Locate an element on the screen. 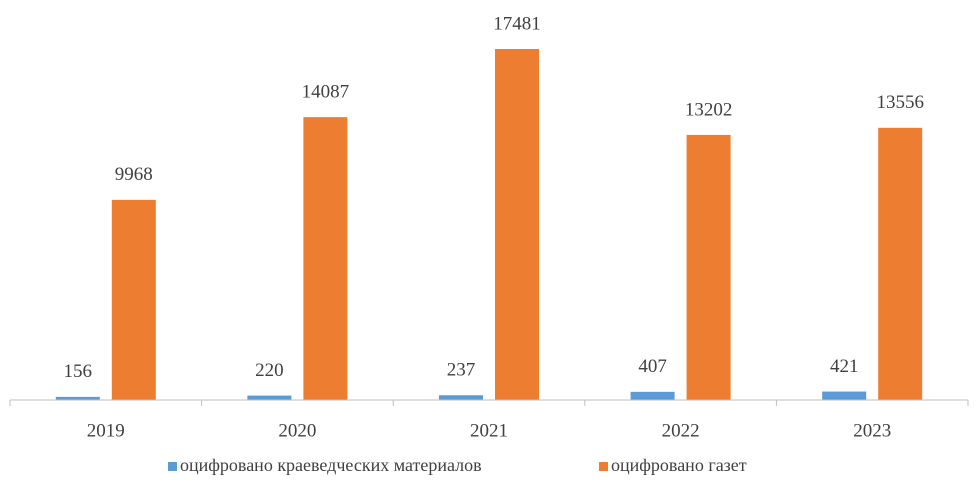  data-label: 14087 is located at coordinates (326, 92).